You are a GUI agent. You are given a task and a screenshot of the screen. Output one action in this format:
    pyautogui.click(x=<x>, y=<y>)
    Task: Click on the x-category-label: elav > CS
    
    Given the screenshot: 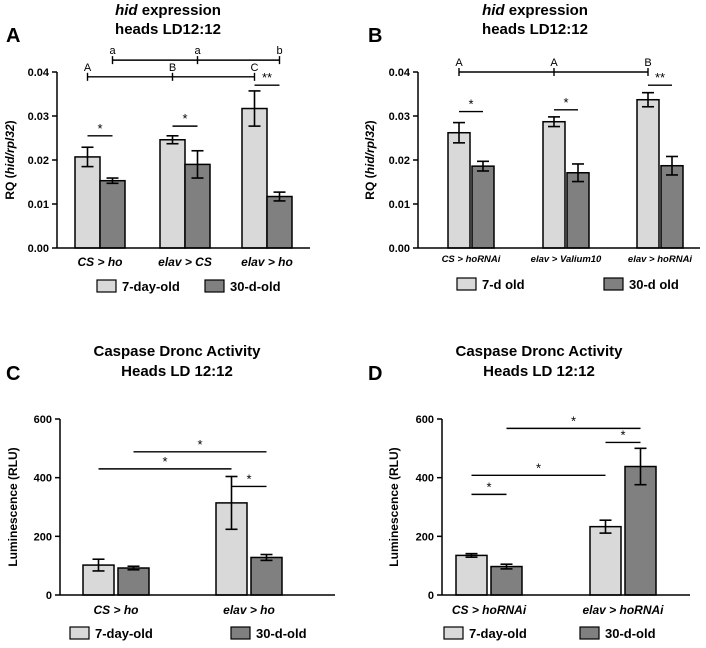 What is the action you would take?
    pyautogui.click(x=185, y=262)
    